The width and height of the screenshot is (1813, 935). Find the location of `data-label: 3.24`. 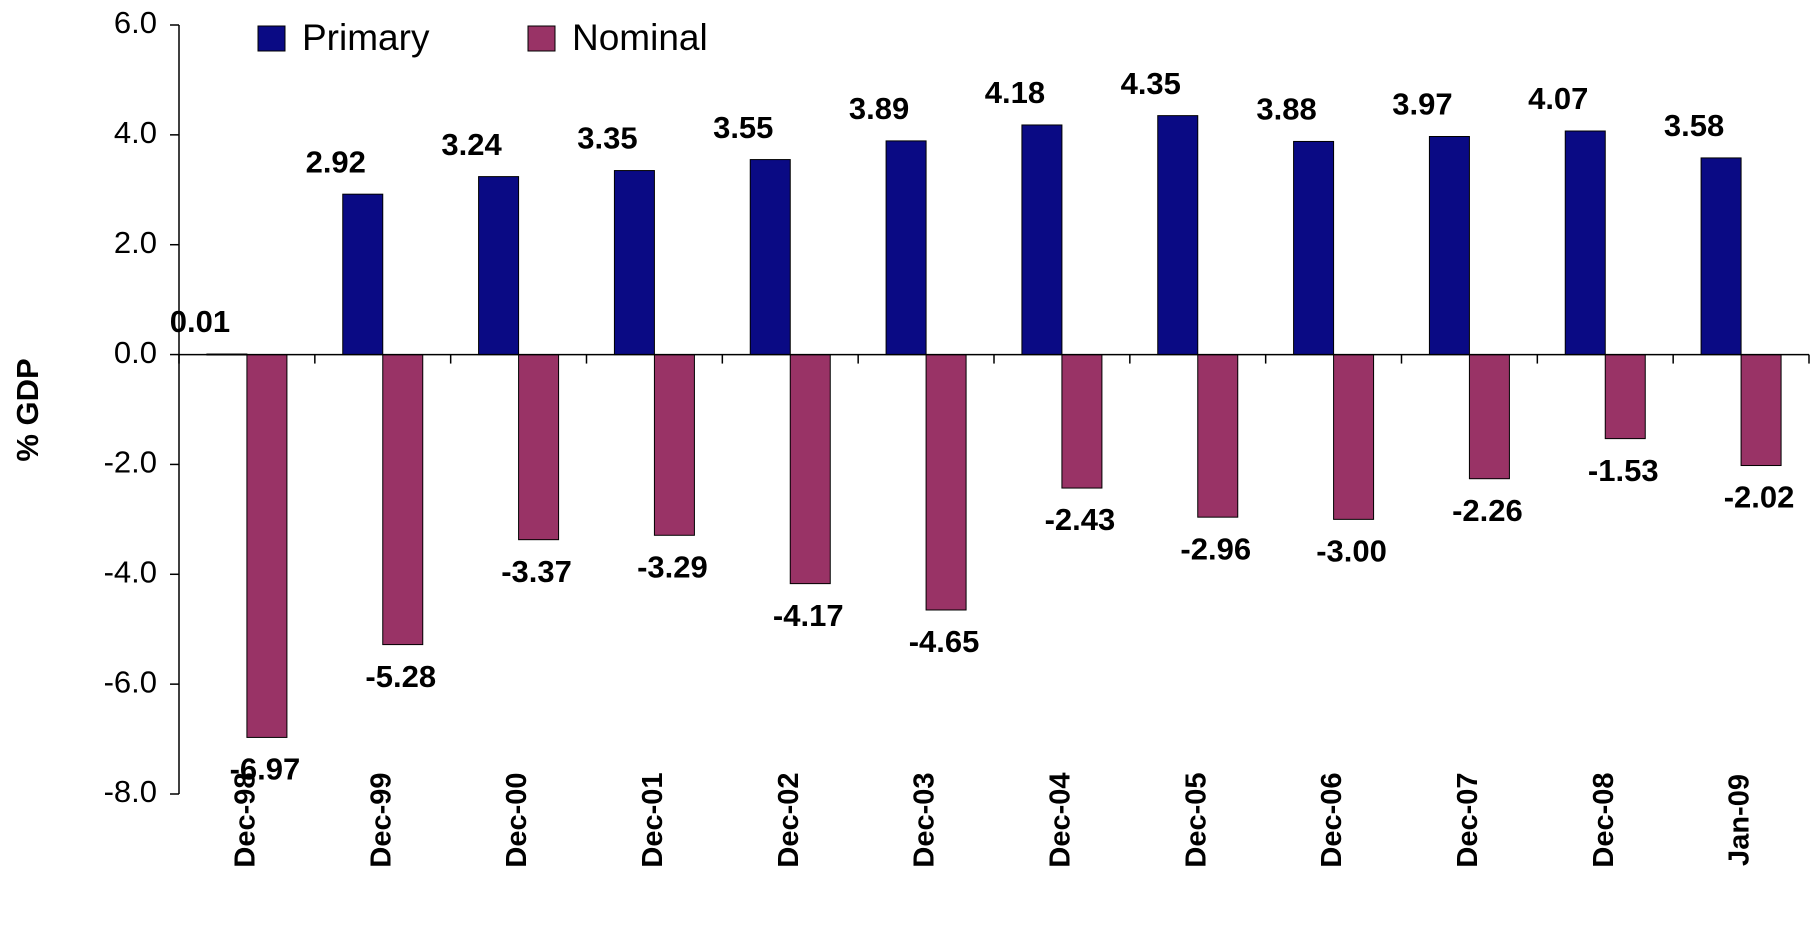

data-label: 3.24 is located at coordinates (471, 144).